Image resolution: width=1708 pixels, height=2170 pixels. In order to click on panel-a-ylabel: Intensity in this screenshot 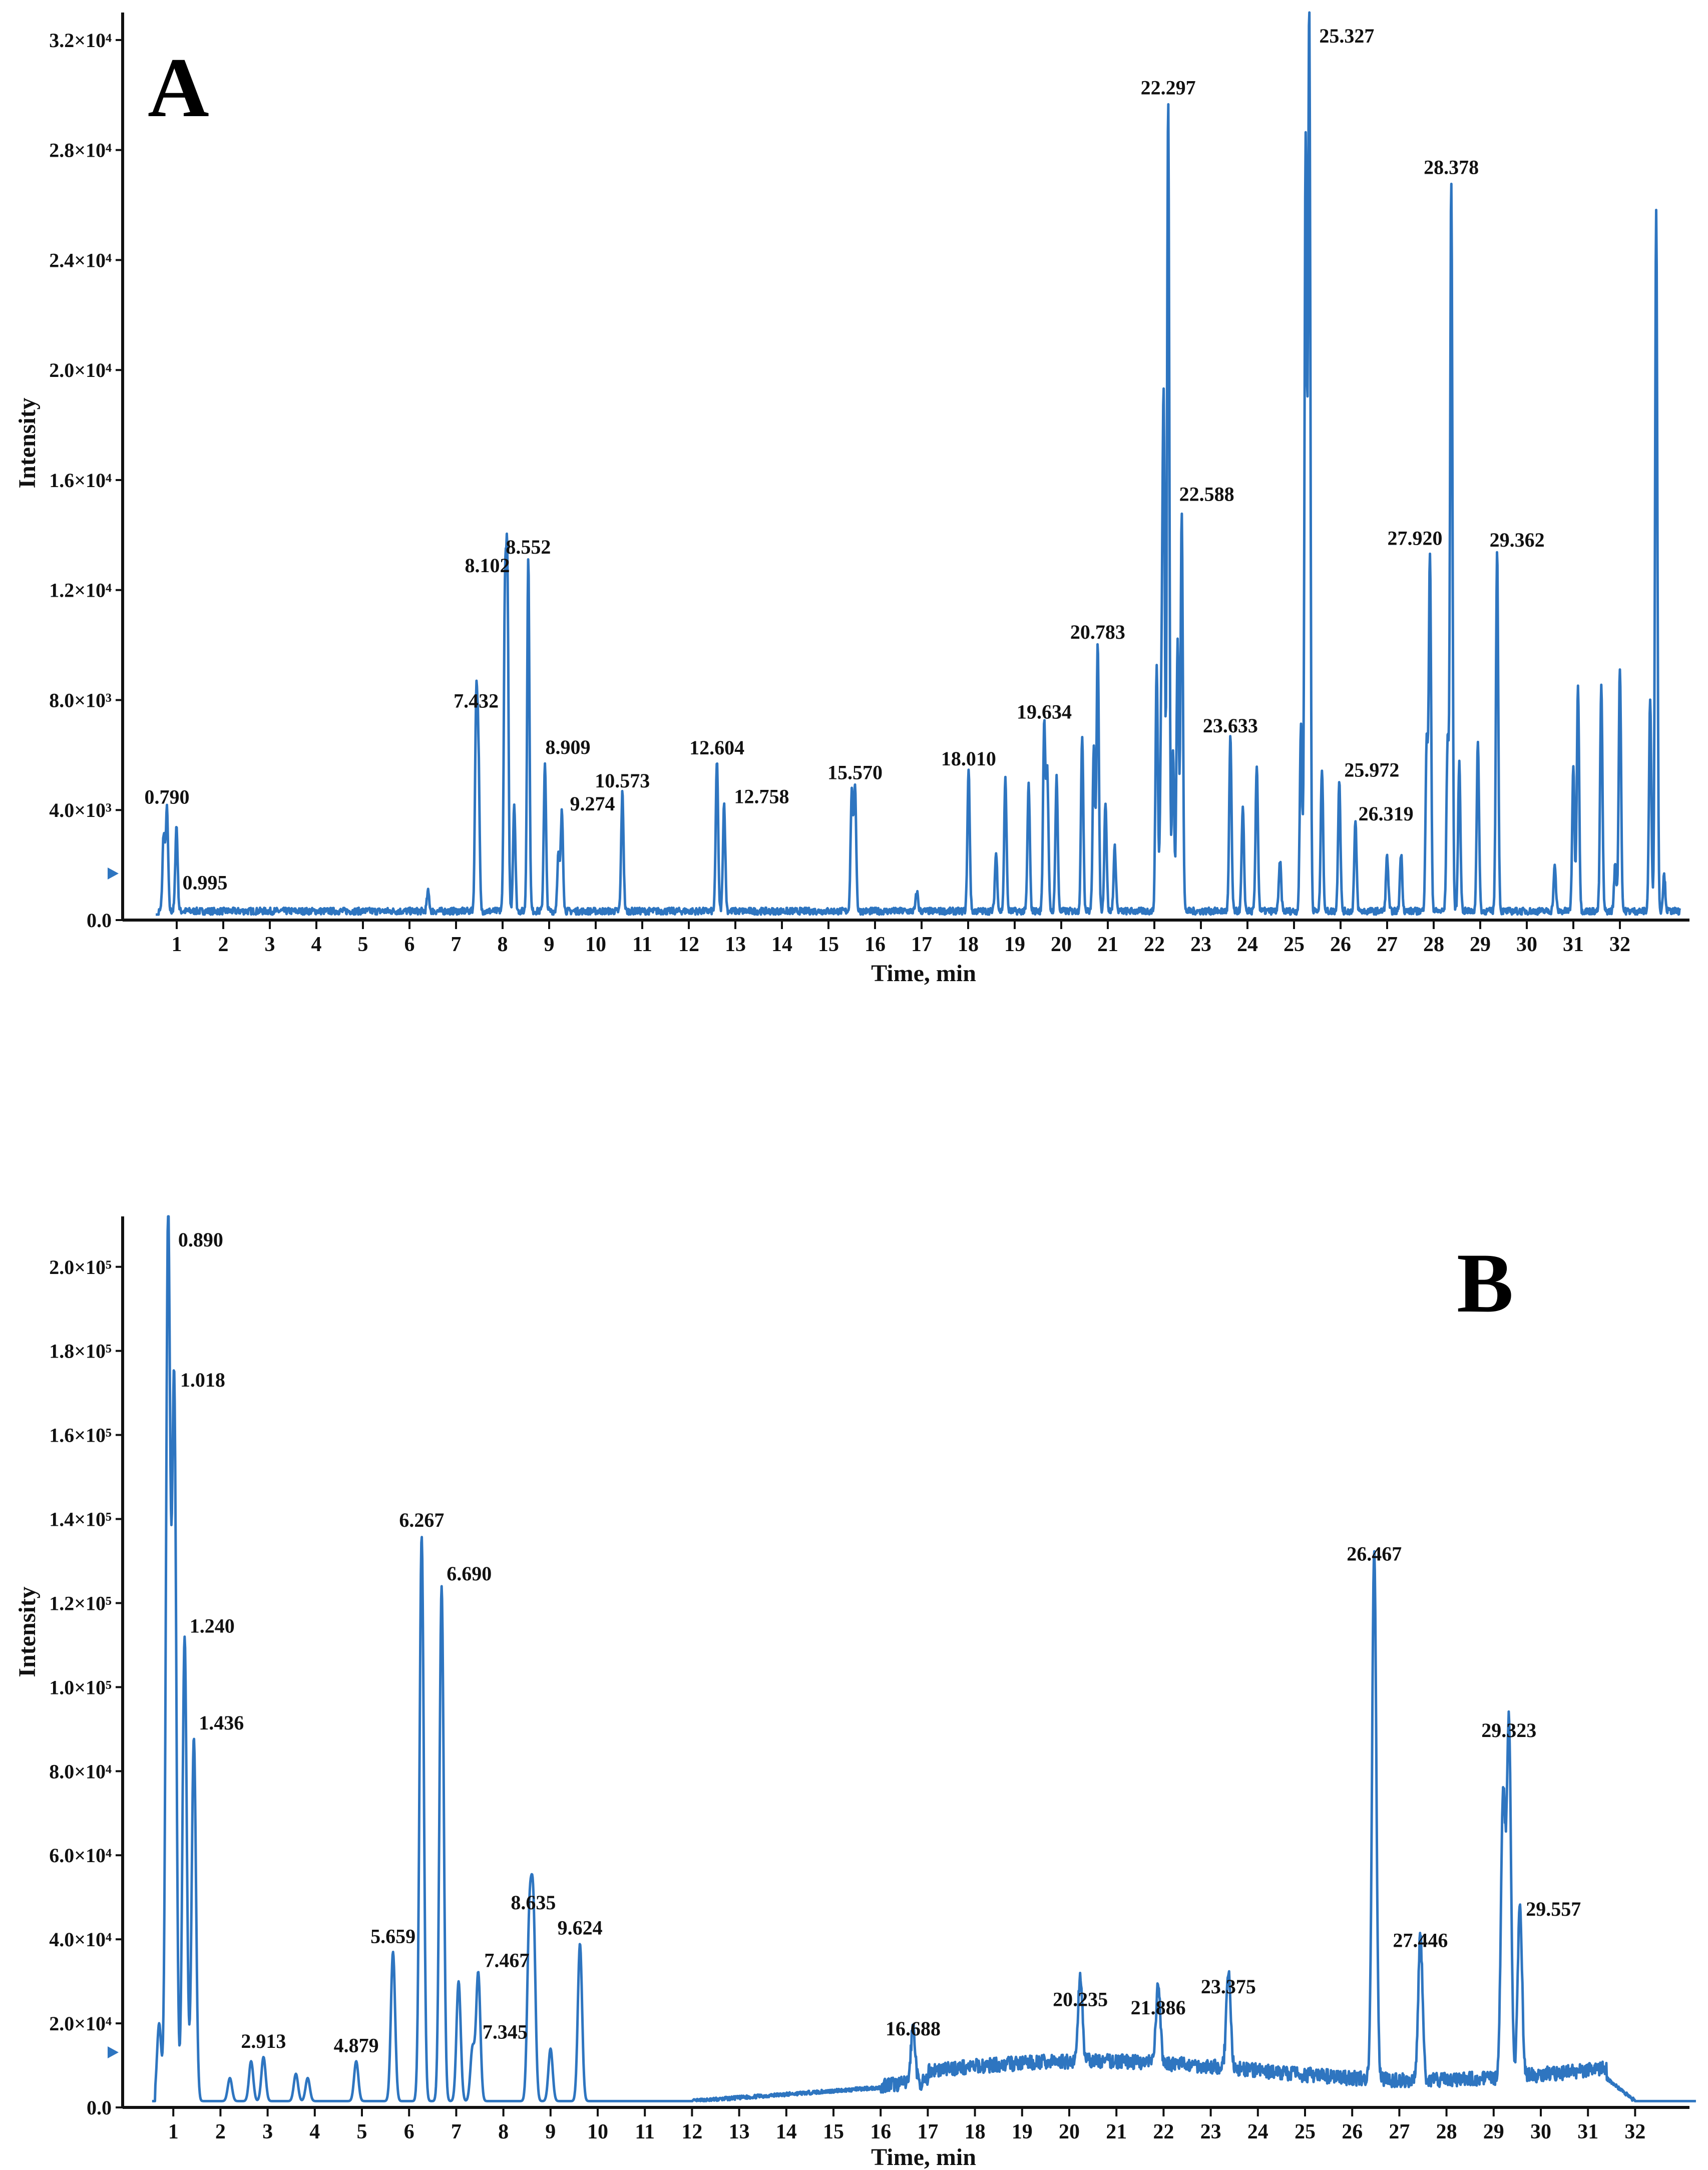, I will do `click(27, 442)`.